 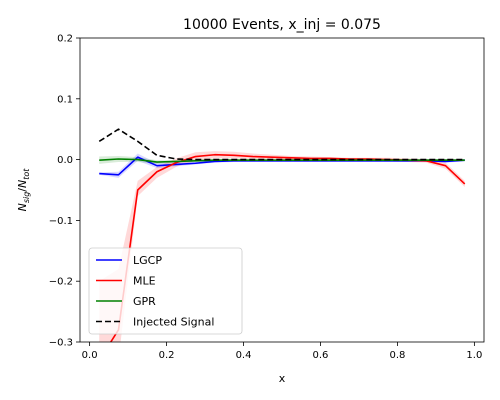 I want to click on y-tick-label: 0.0, so click(x=65, y=160).